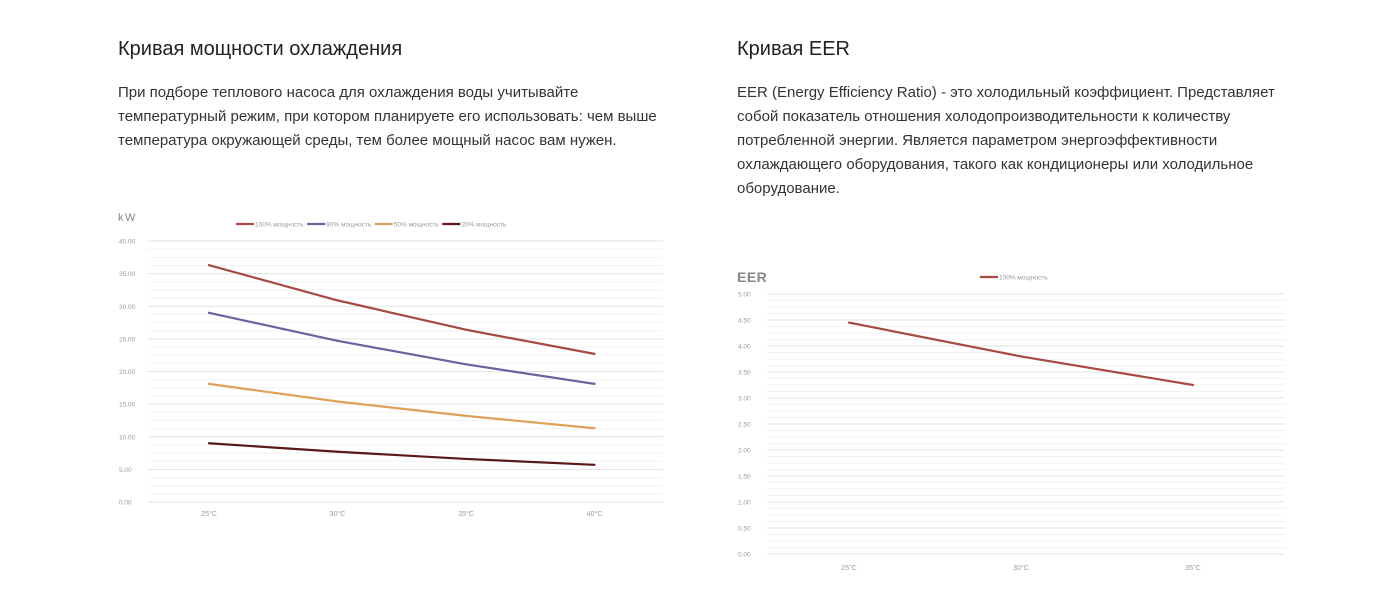  I want to click on y-tick-label: 15.00, so click(127, 405).